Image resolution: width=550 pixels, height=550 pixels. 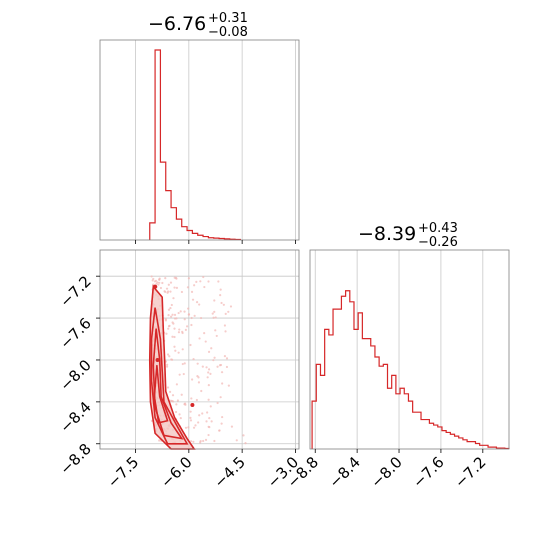 What do you see at coordinates (228, 18) in the screenshot?
I see `title-upper-error: +0.31` at bounding box center [228, 18].